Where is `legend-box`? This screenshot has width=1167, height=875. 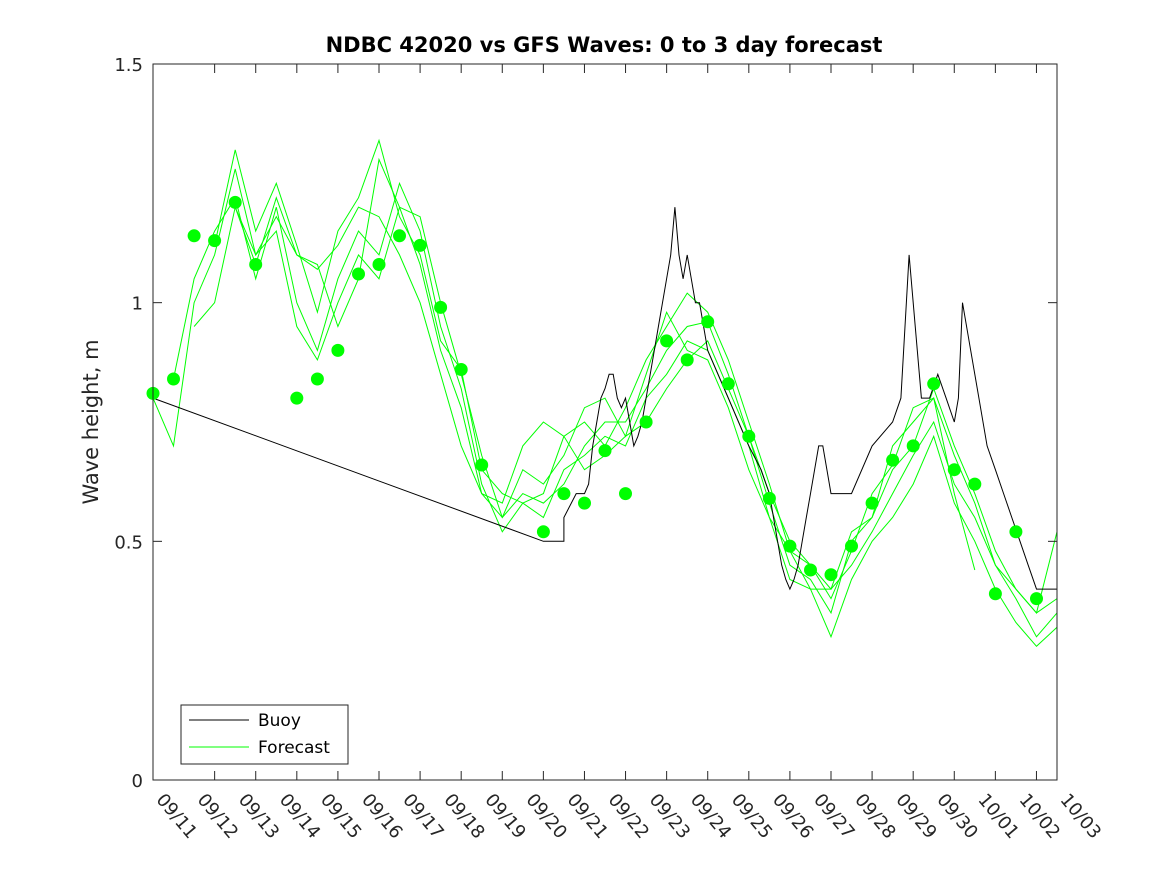 legend-box is located at coordinates (264, 734).